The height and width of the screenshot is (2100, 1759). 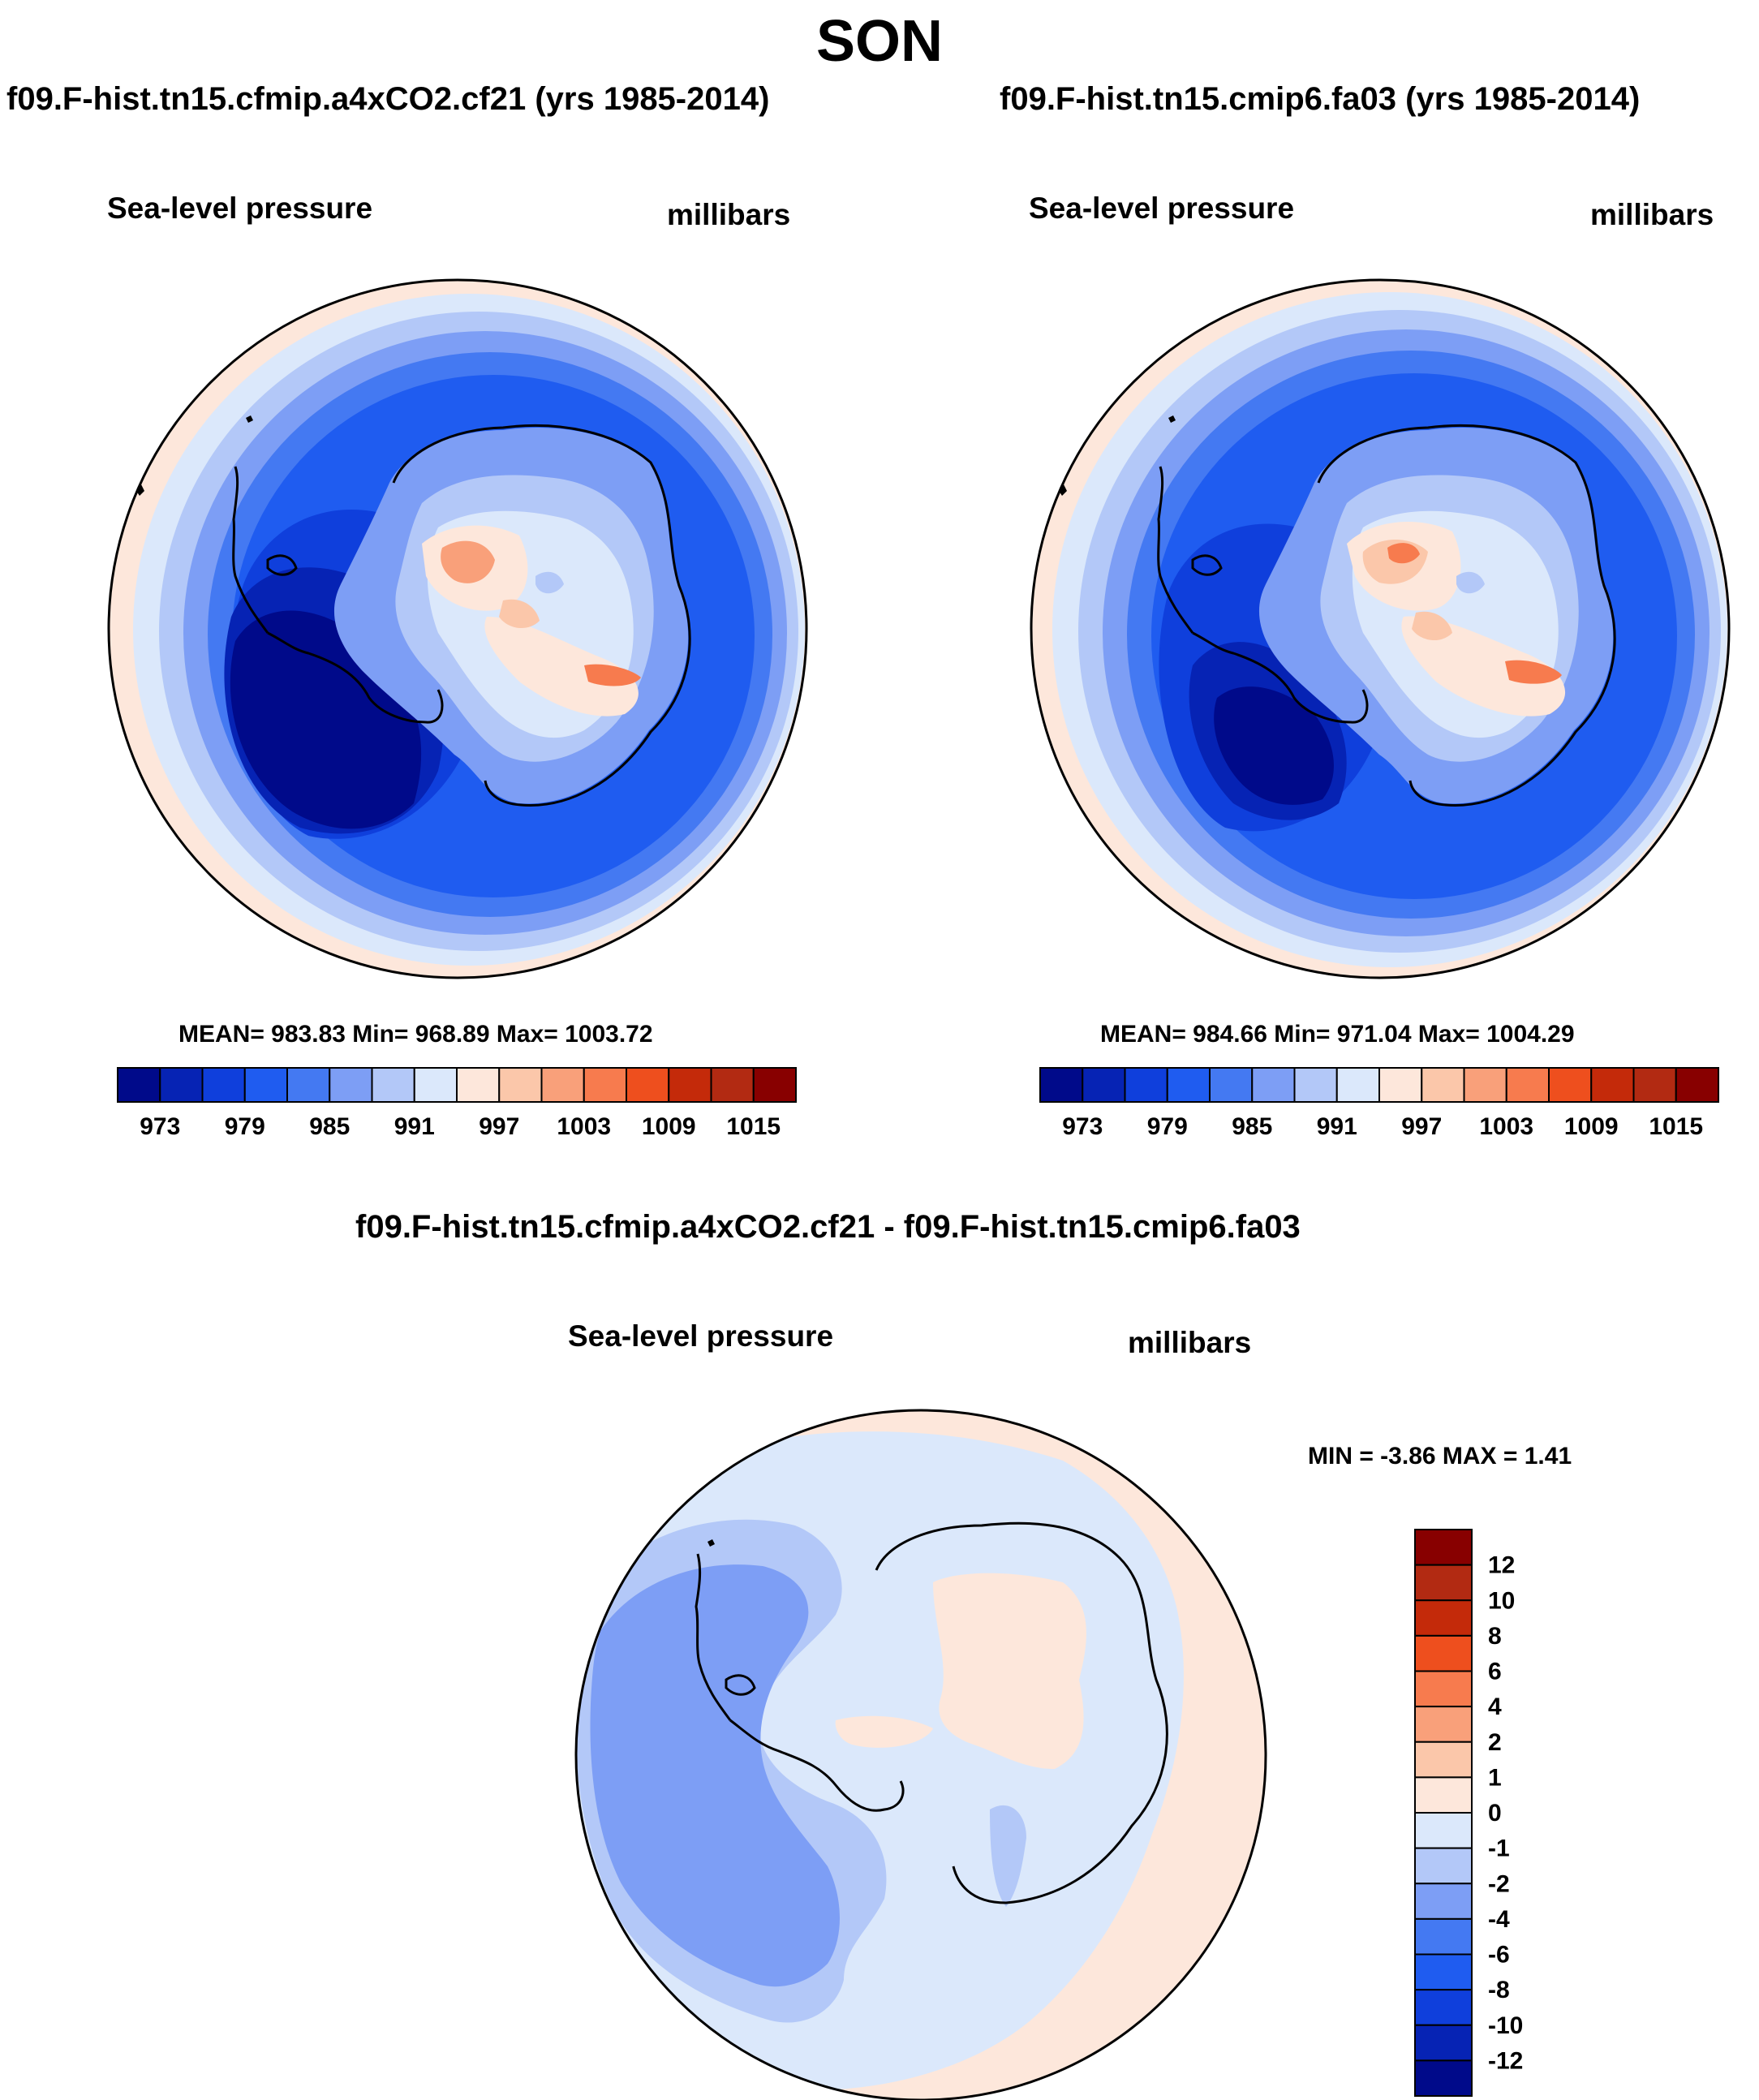 I want to click on panel3-map-border, so click(x=920, y=1754).